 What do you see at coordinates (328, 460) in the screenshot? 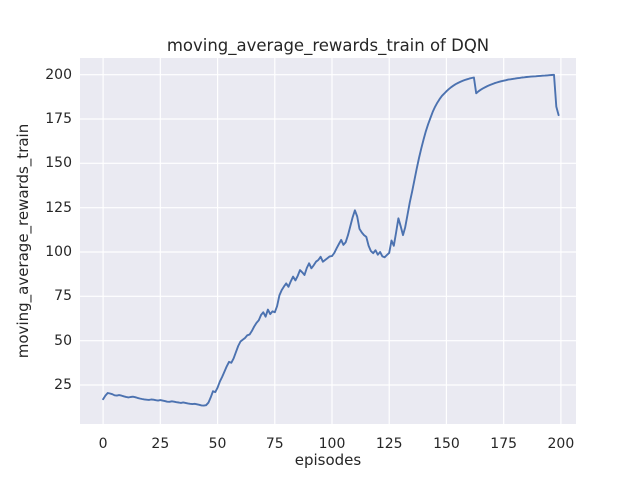
I see `x-axis-label: episodes` at bounding box center [328, 460].